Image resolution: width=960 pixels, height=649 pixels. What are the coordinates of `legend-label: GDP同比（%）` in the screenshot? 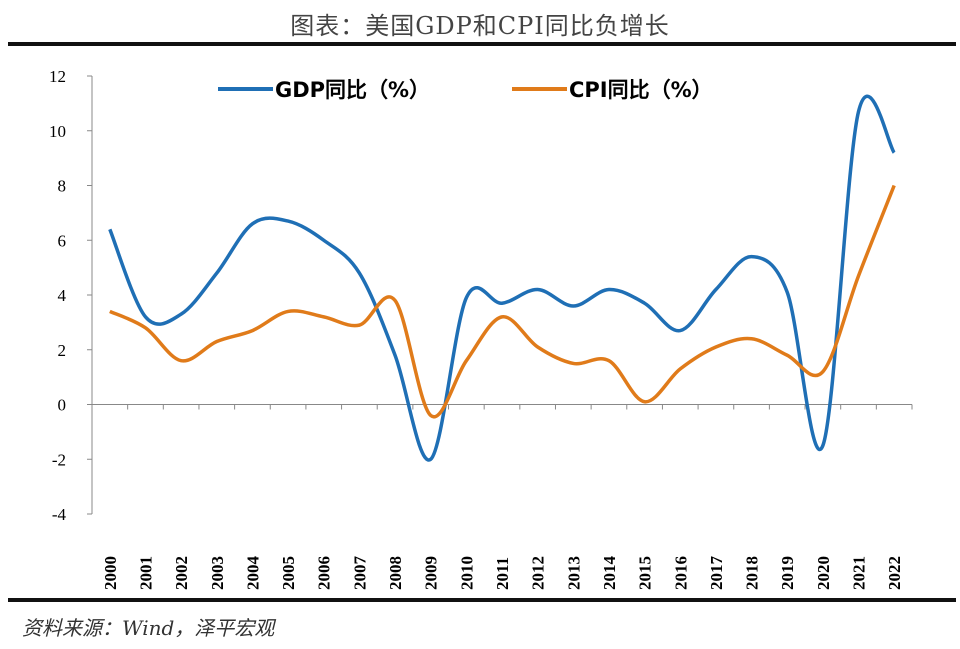 It's located at (352, 90).